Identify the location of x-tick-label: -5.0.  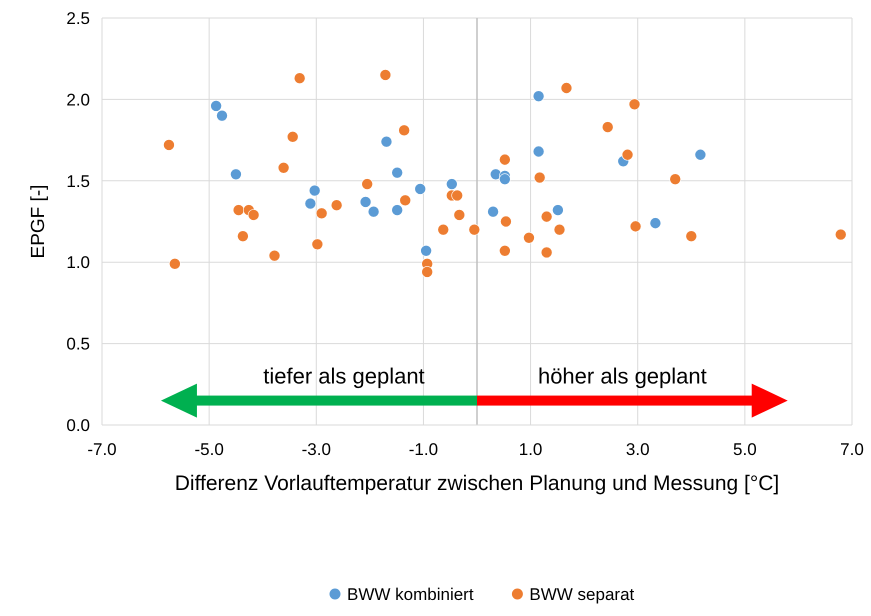
(209, 449).